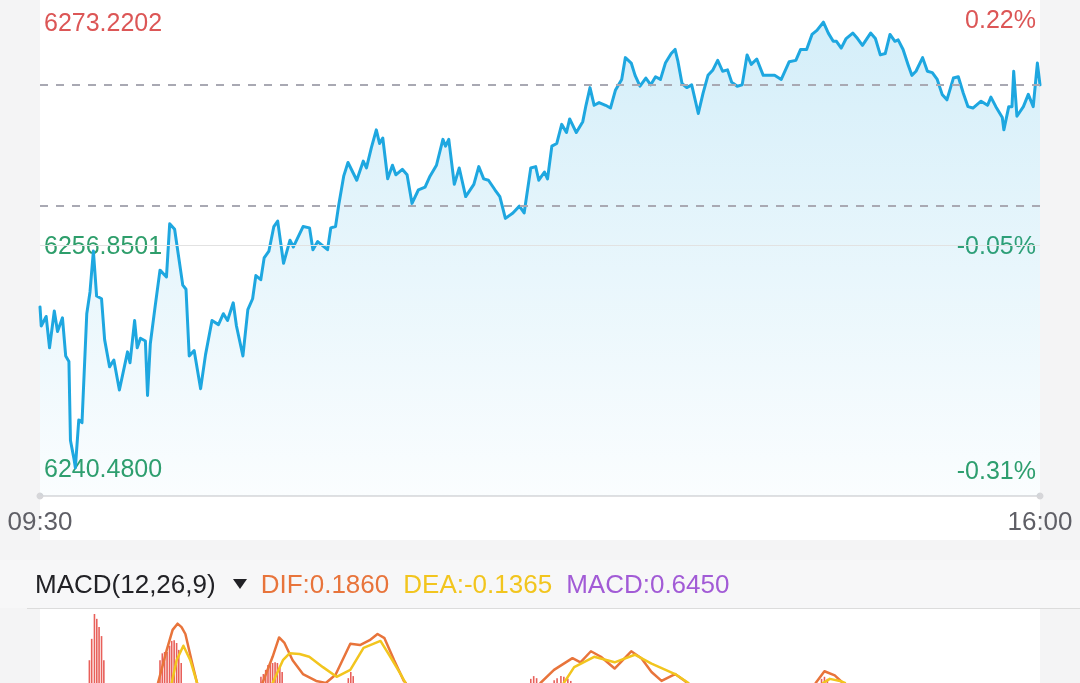  Describe the element at coordinates (996, 244) in the screenshot. I see `y2-tick-label: -0.05%` at that location.